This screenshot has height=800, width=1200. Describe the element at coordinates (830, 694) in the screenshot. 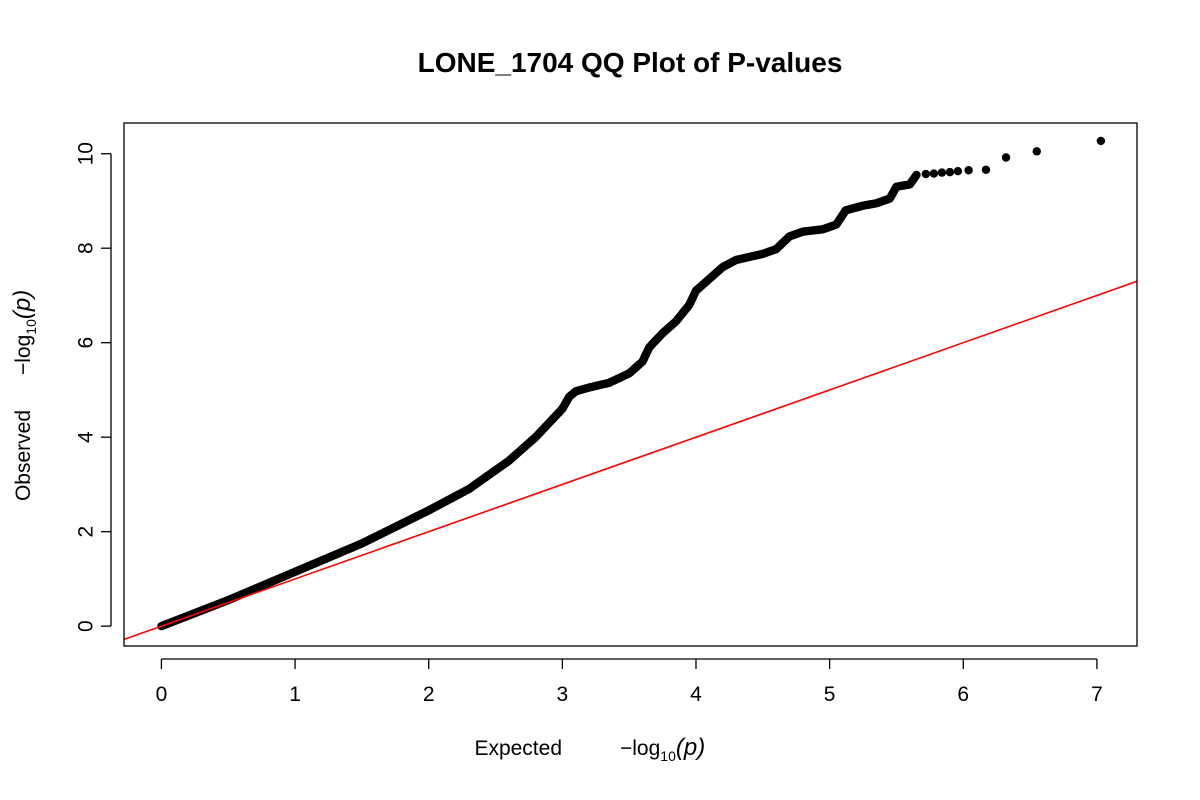

I see `x-tick-label: 5` at that location.